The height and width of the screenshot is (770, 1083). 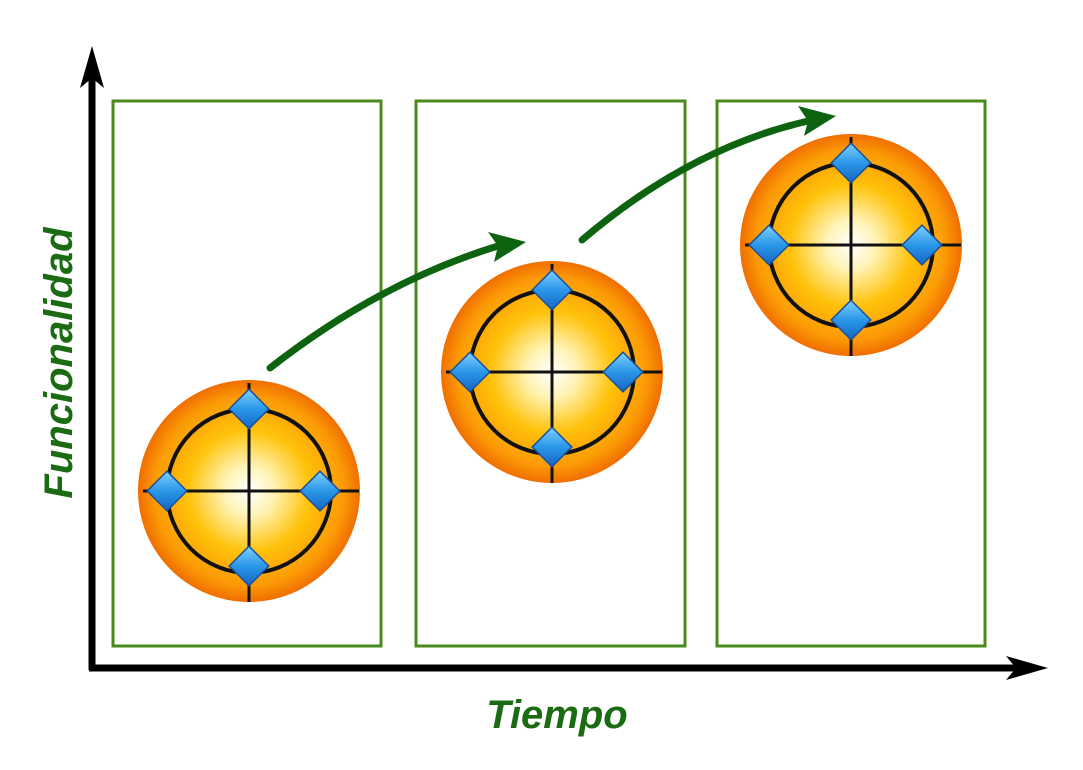 What do you see at coordinates (817, 121) in the screenshot?
I see `progress-arrow-2-head` at bounding box center [817, 121].